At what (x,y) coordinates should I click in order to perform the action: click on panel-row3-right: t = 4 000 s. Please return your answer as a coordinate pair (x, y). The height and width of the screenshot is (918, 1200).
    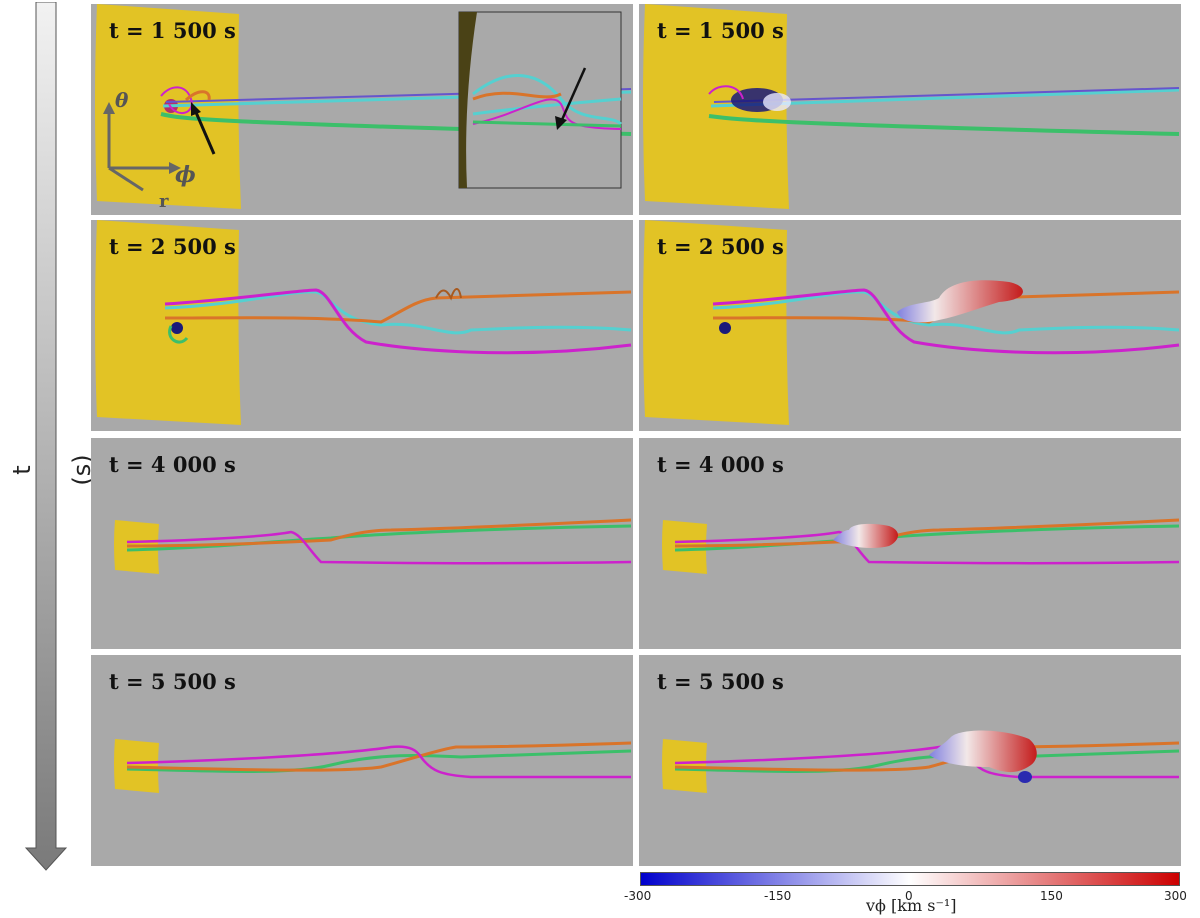
    Looking at the image, I should click on (910, 543).